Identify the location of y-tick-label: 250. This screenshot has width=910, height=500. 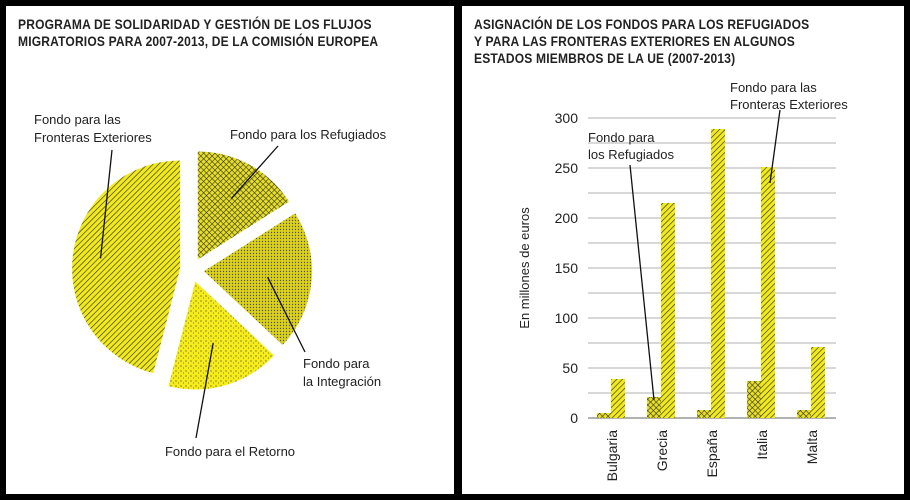
(567, 168).